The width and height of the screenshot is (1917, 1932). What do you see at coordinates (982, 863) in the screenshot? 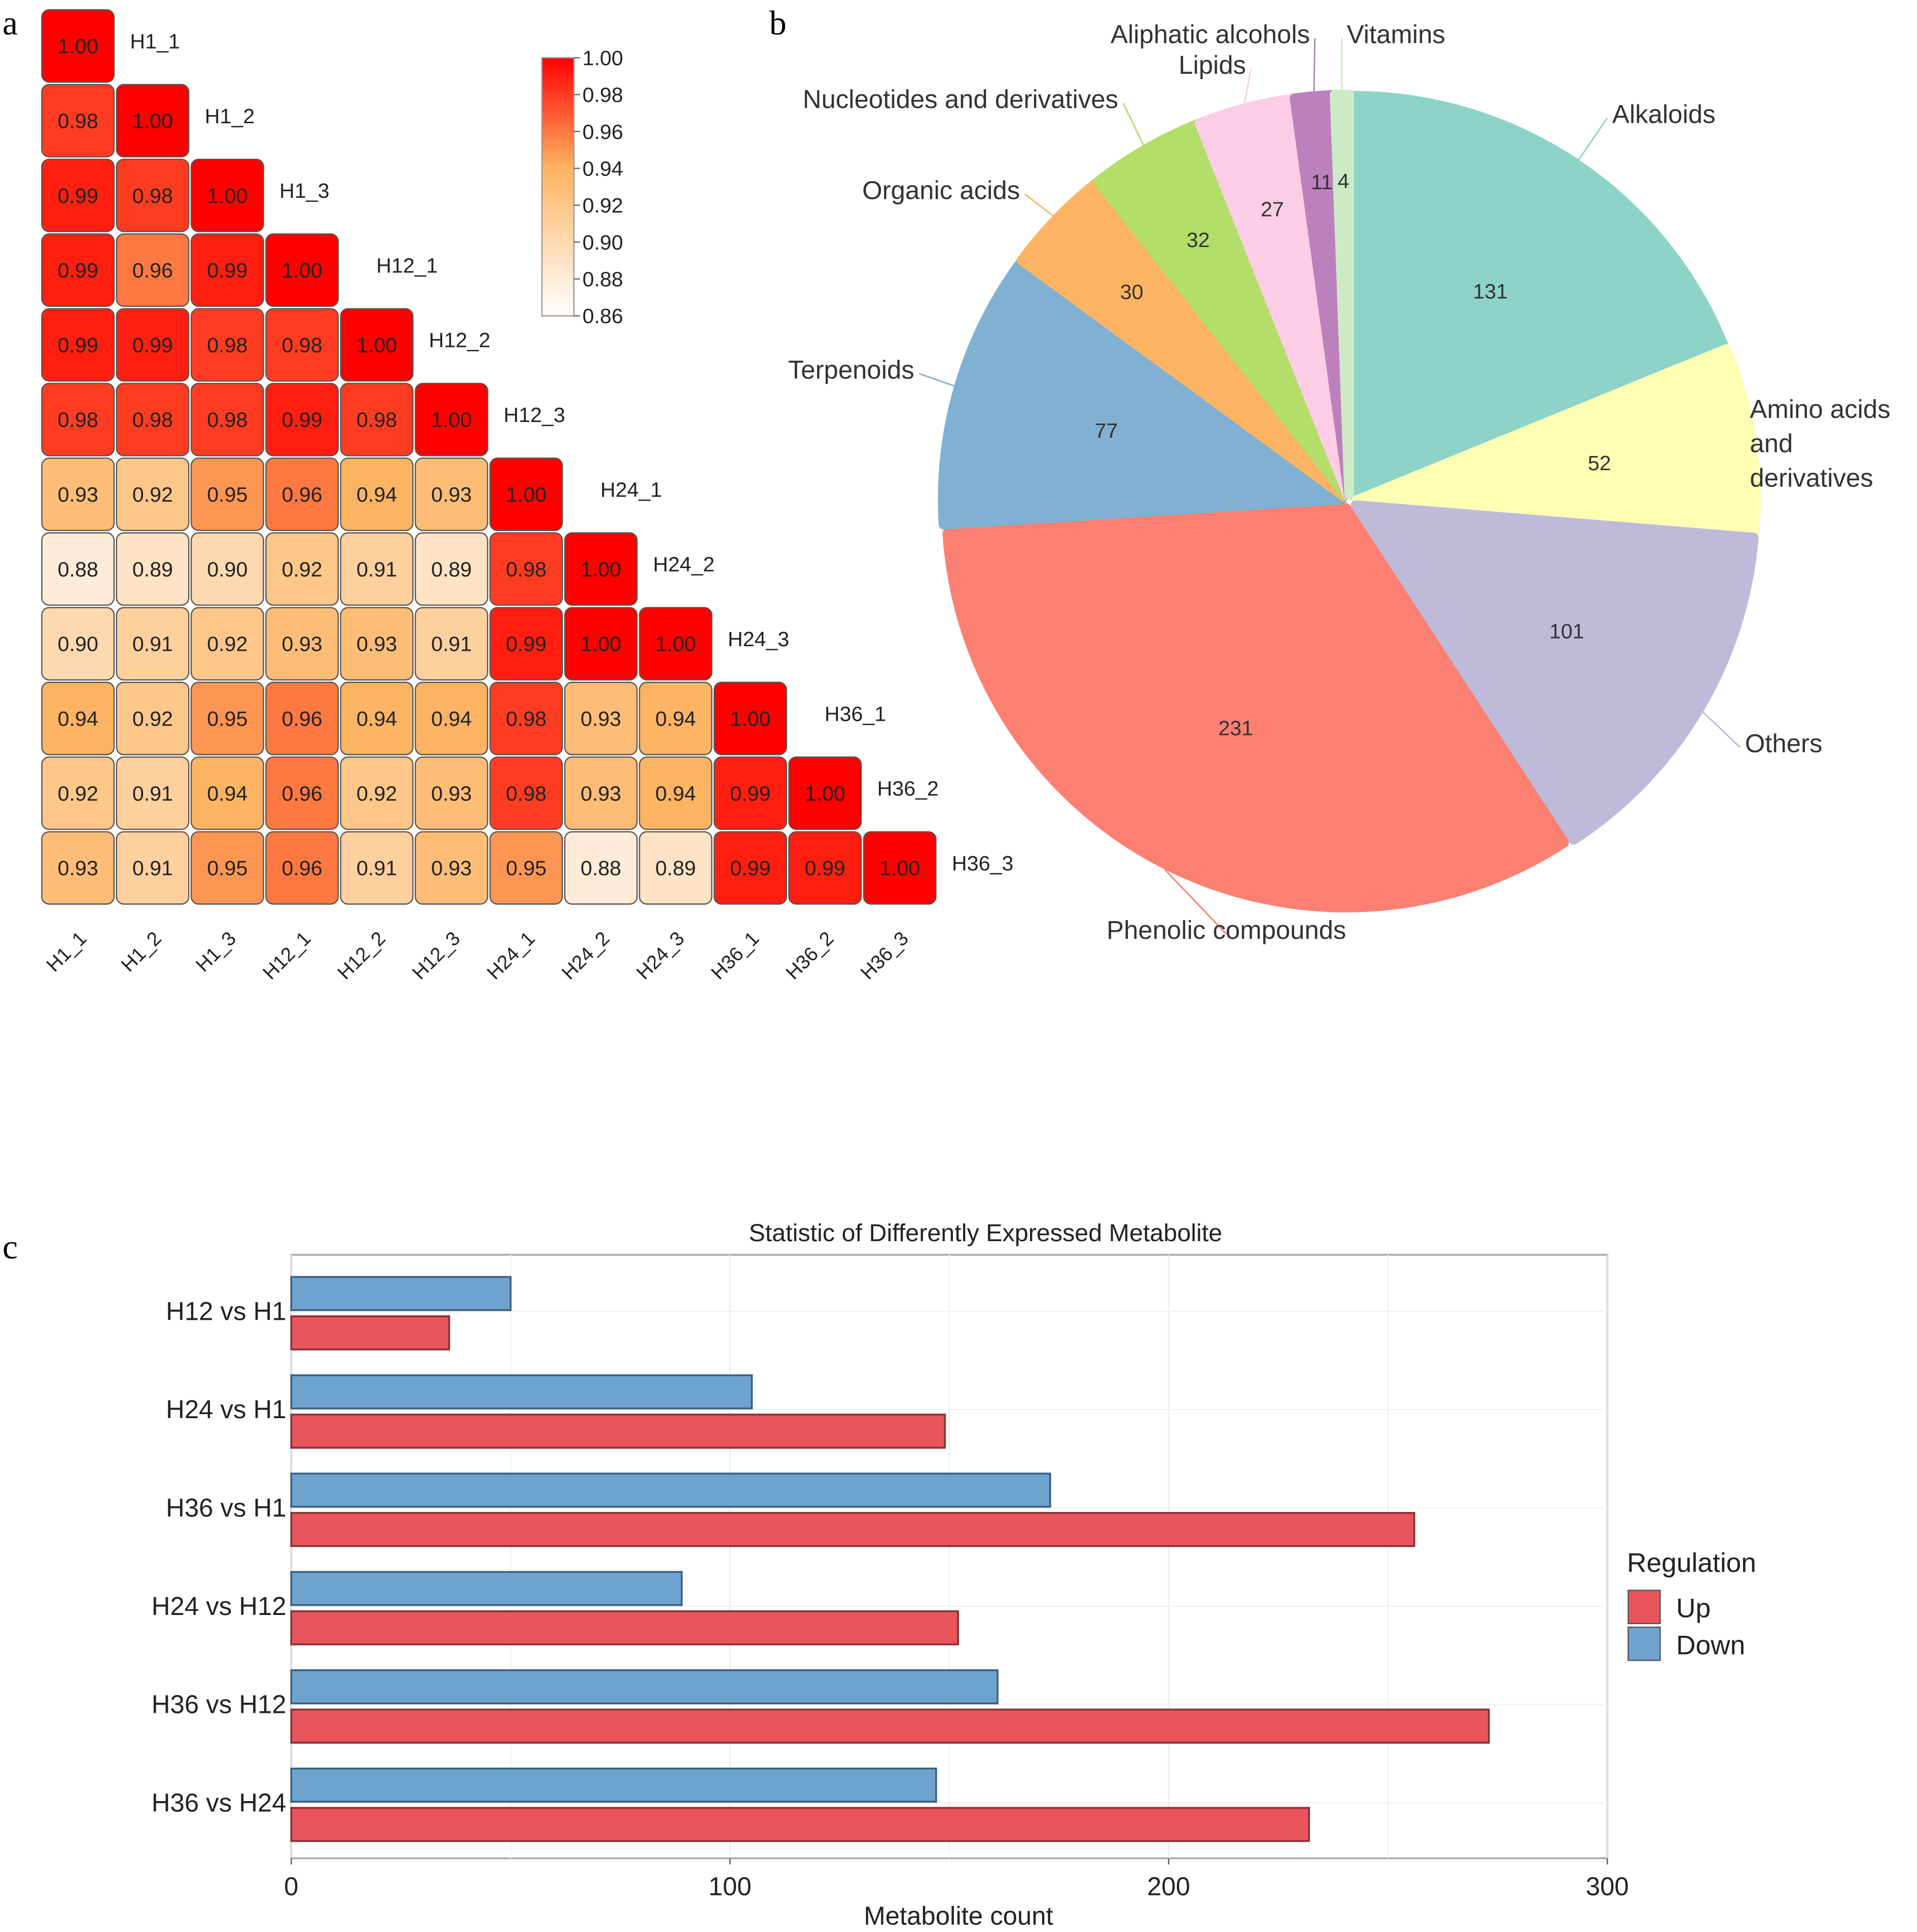
I see `row-label: H36_3` at bounding box center [982, 863].